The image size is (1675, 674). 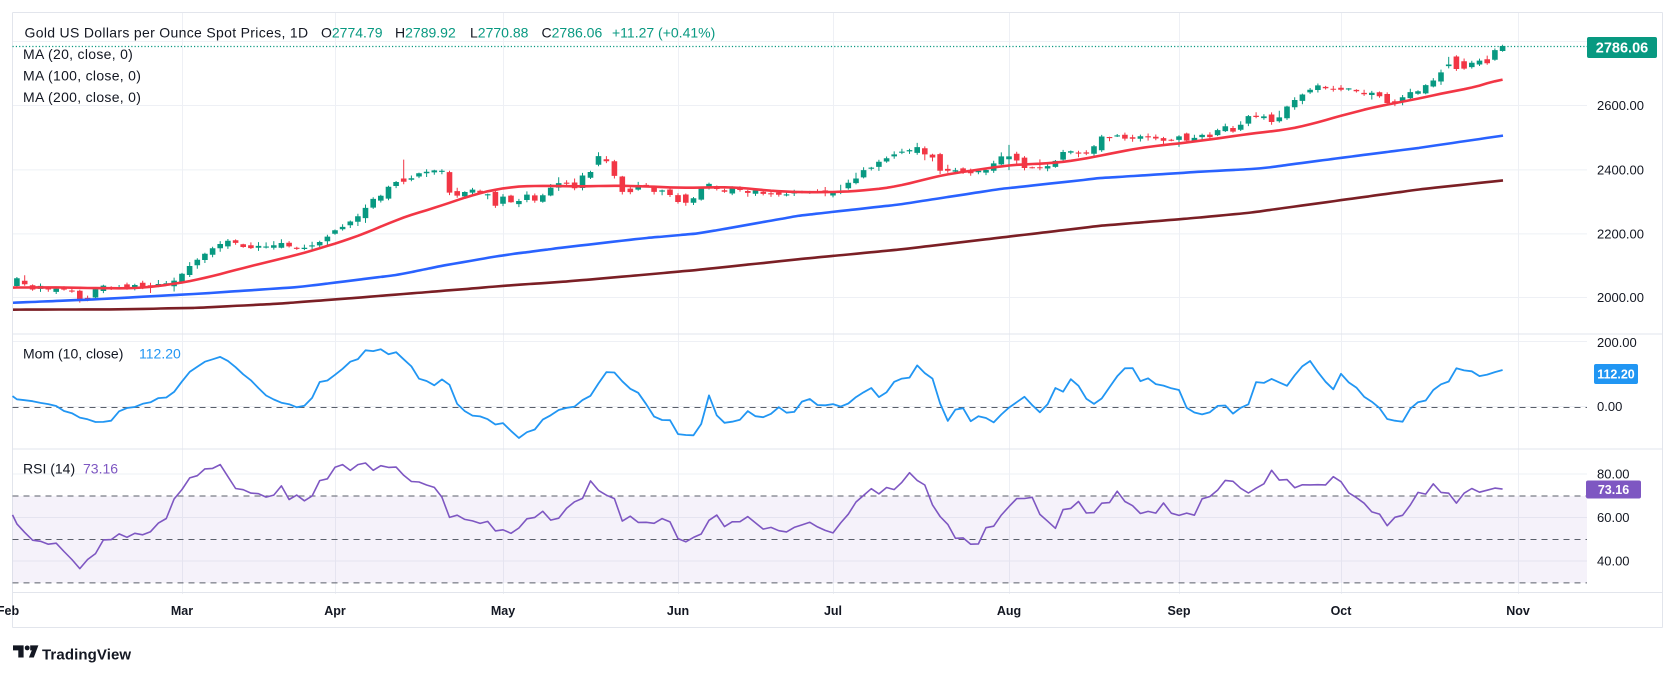 I want to click on svg-text: 2600.00, so click(x=1620, y=105).